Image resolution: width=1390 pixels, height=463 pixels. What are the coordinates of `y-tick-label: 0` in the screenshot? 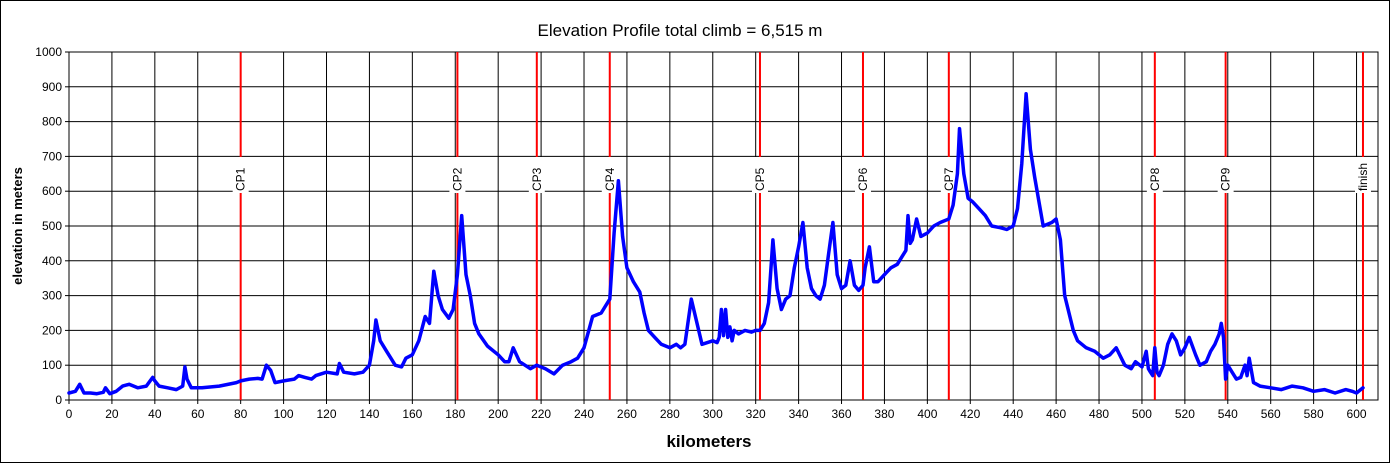 It's located at (58, 400).